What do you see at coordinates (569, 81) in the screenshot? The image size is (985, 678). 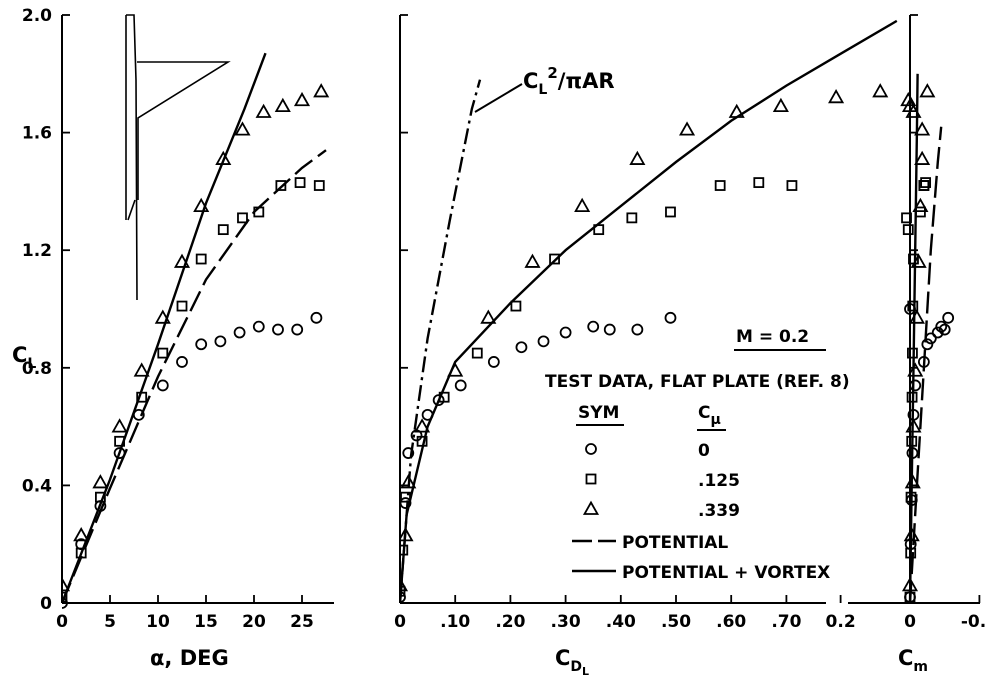 I see `annotation-induced-drag: CL2/πAR` at bounding box center [569, 81].